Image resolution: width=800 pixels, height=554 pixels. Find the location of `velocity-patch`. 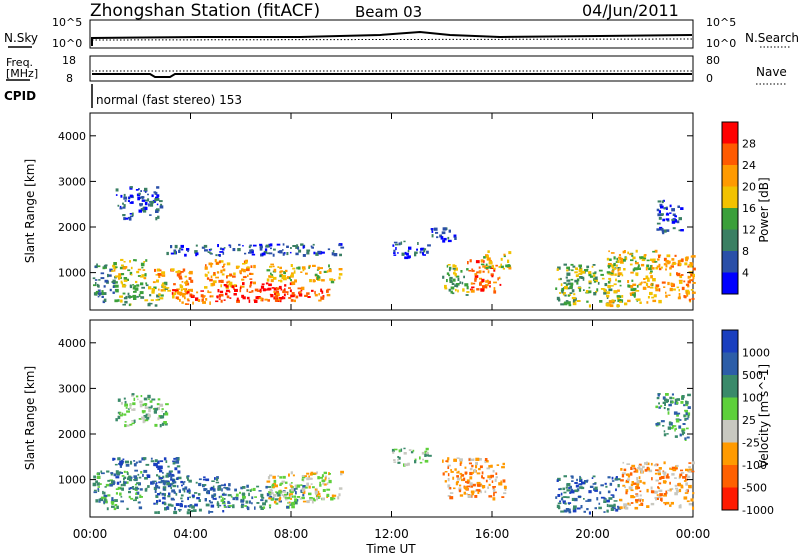

velocity-patch is located at coordinates (474, 479).